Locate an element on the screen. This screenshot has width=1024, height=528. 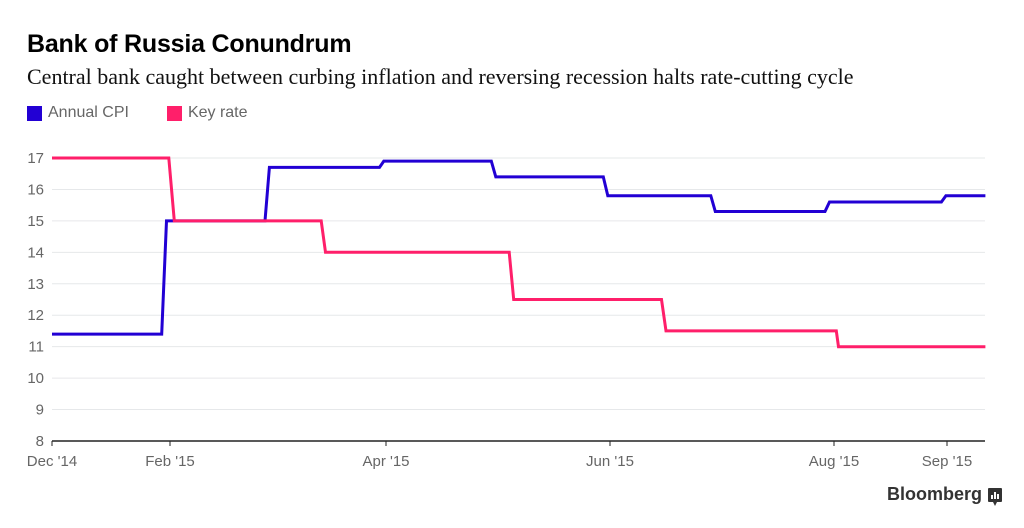
x-tick-label-5: Sep '15 is located at coordinates (947, 461).